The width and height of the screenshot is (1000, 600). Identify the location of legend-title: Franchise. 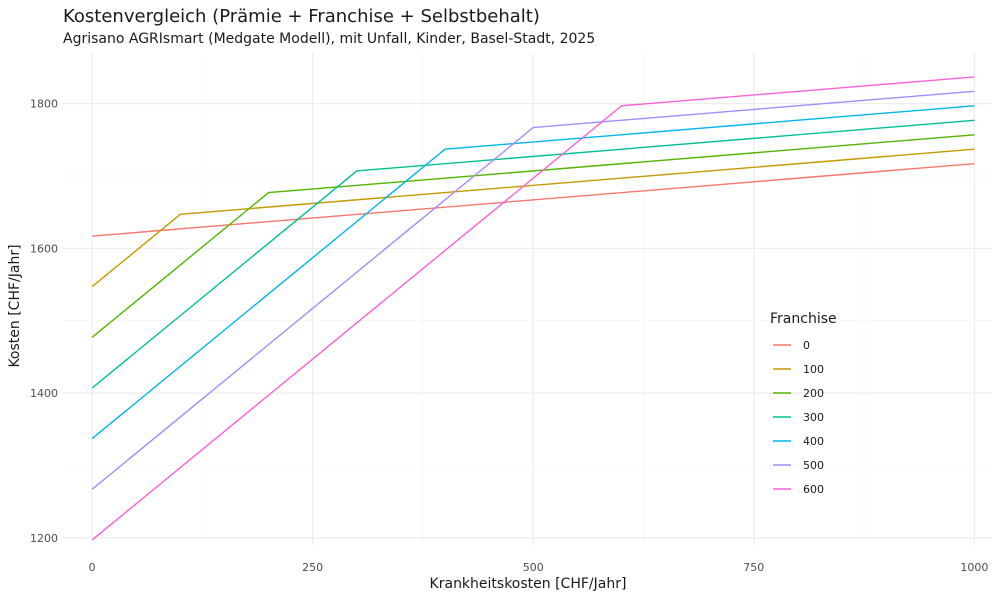
(803, 319).